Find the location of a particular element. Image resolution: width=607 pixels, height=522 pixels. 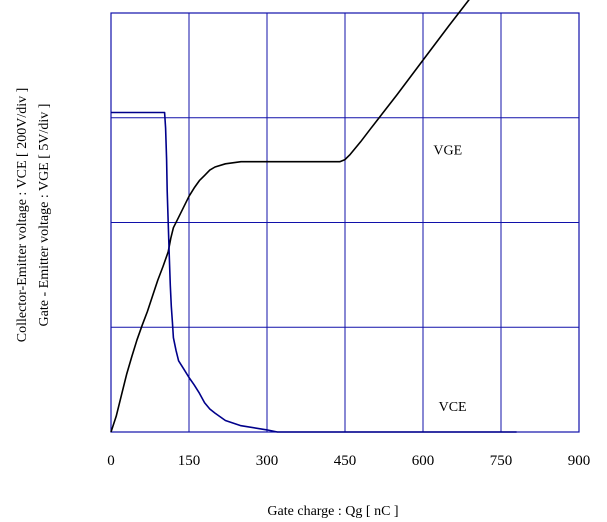

annotations: VGE VCE is located at coordinates (449, 279).